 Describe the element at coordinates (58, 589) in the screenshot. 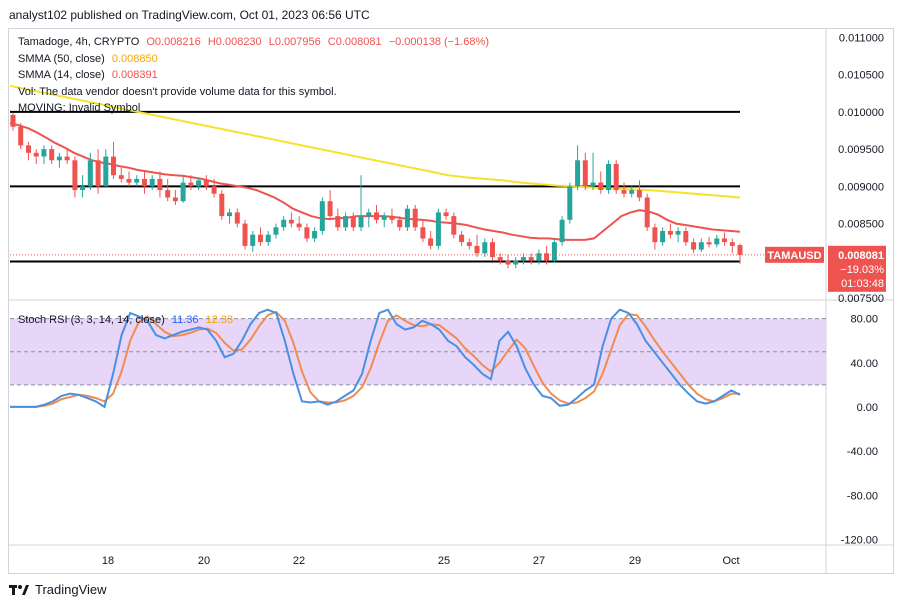

I see `tradingview-logo: TradingView` at that location.